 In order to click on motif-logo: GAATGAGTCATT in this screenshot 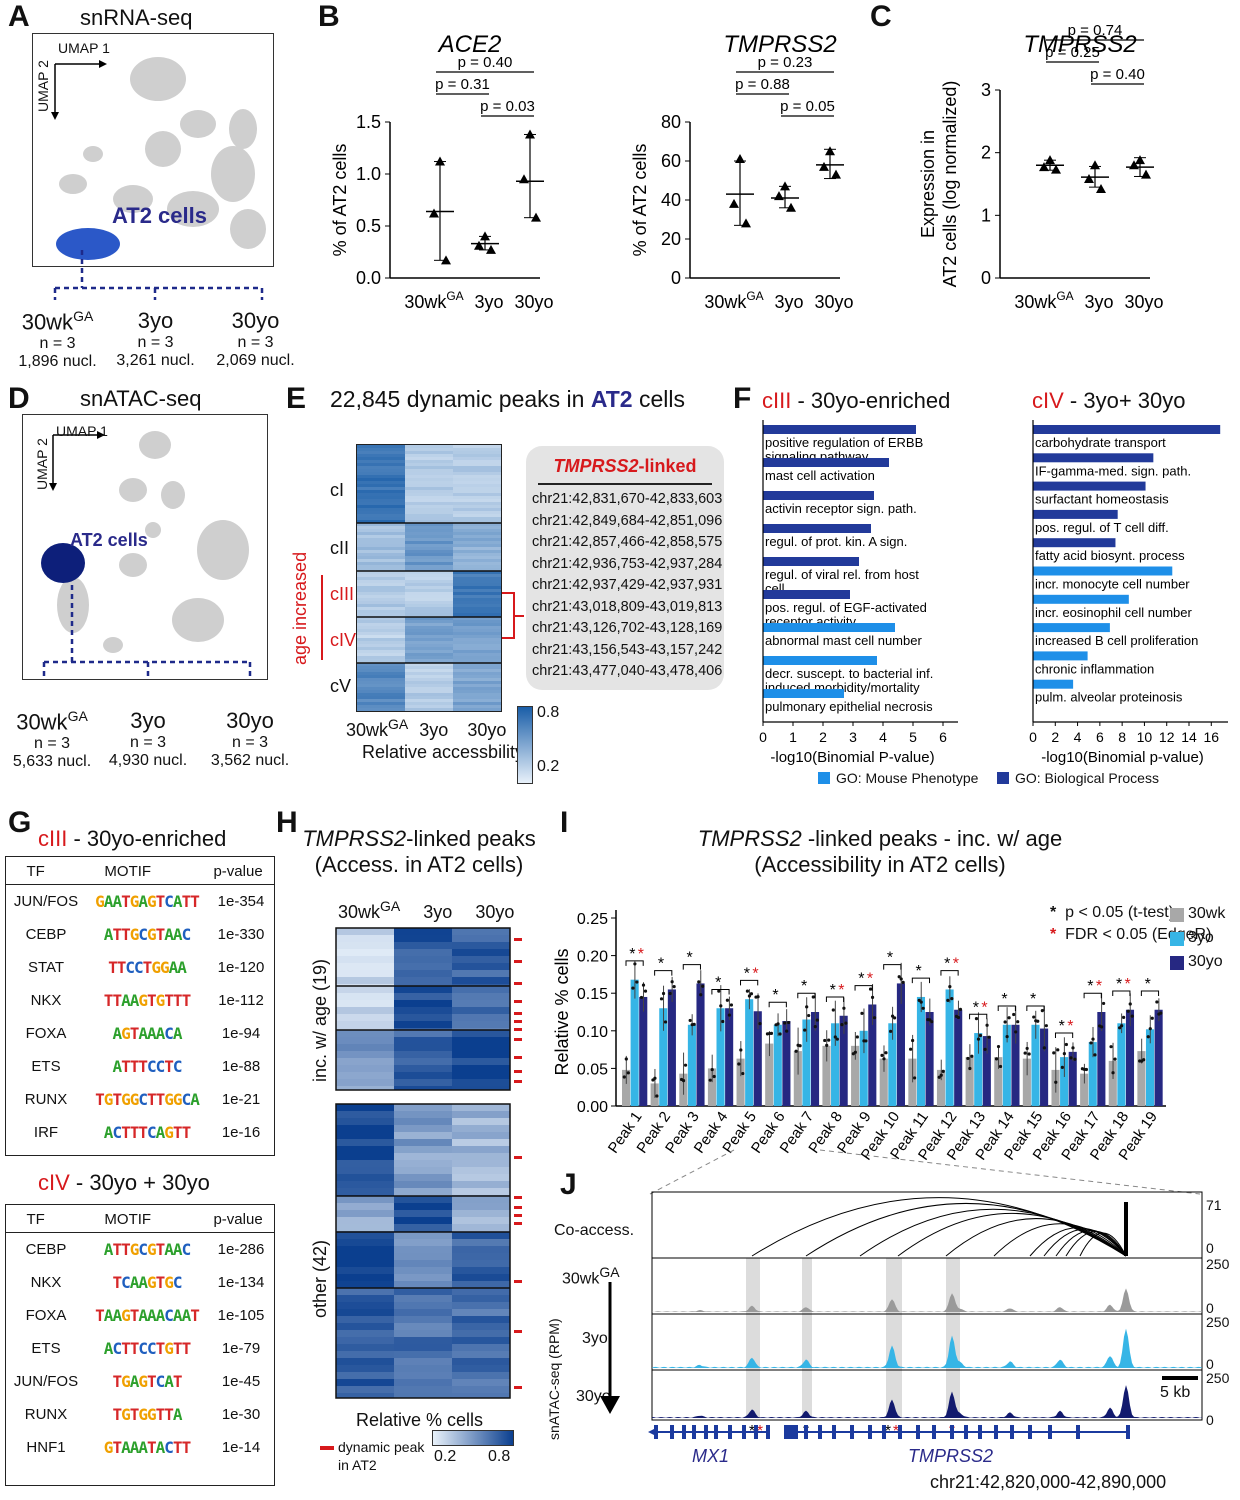, I will do `click(147, 901)`.